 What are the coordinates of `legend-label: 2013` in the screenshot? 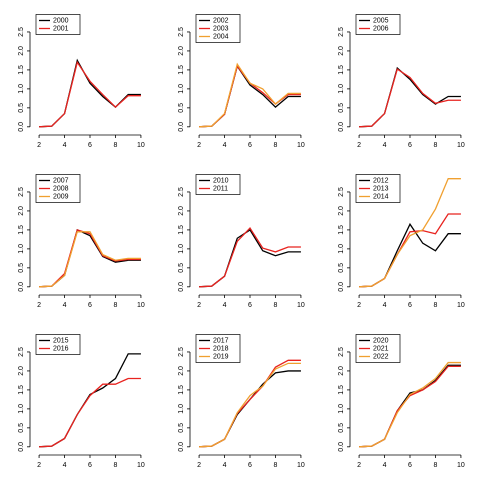 It's located at (381, 188).